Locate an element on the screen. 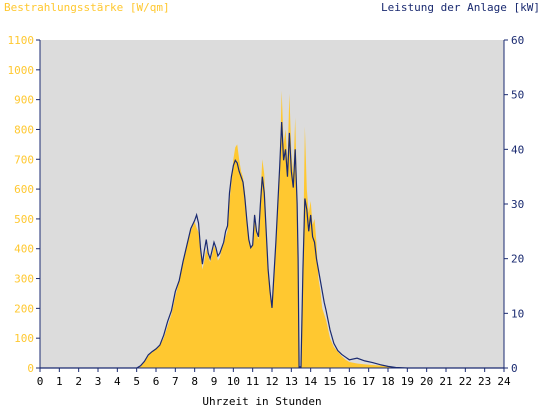 The height and width of the screenshot is (408, 544). x-tick-label: 3 is located at coordinates (98, 381).